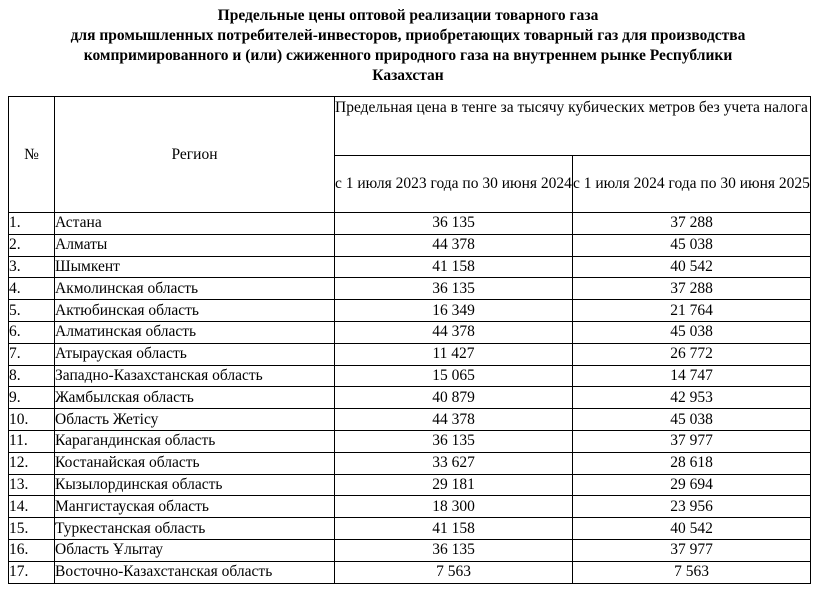 The height and width of the screenshot is (591, 816). What do you see at coordinates (194, 398) in the screenshot?
I see `region-name: Жамбылская область` at bounding box center [194, 398].